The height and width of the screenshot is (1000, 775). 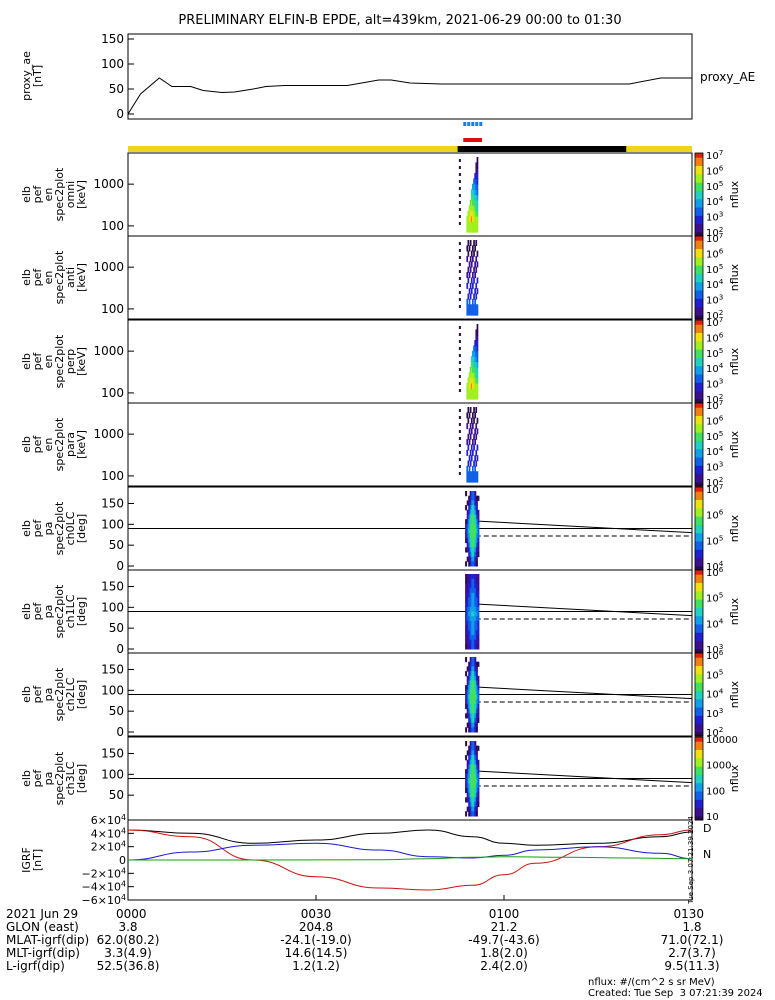 I want to click on ylabel-line: spec2plot, so click(x=59, y=277).